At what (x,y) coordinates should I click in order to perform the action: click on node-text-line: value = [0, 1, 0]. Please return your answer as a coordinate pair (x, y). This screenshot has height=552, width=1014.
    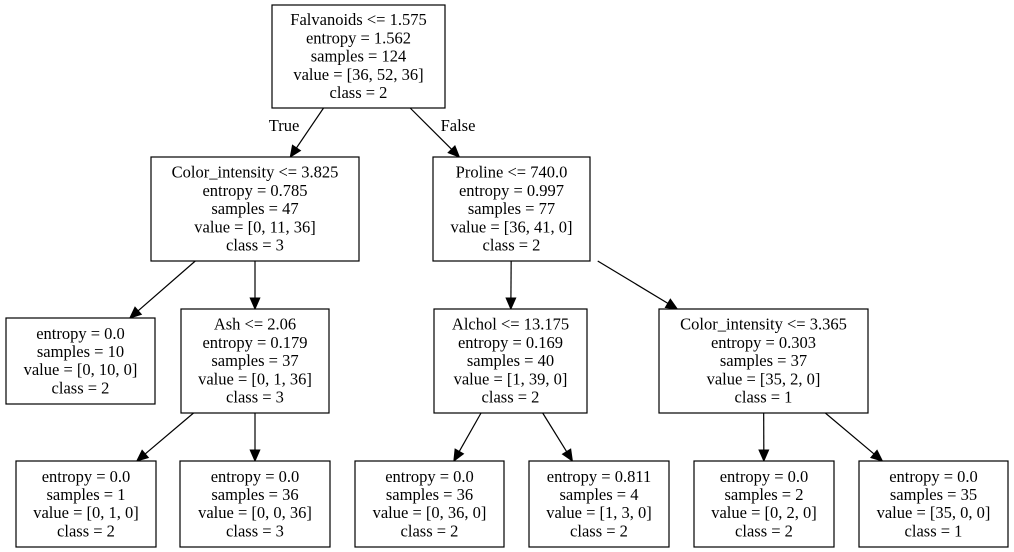
    Looking at the image, I should click on (86, 512).